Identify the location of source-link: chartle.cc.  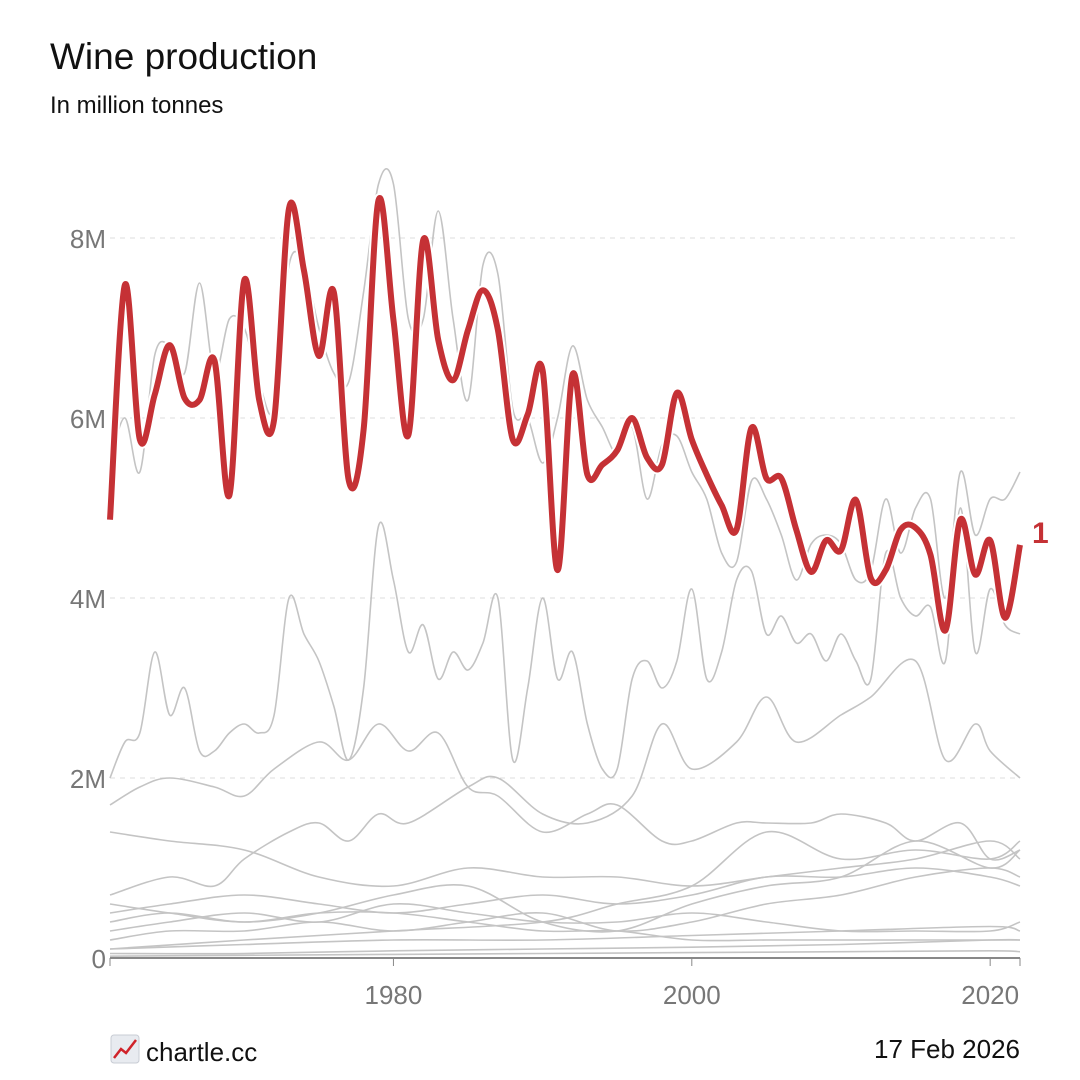
(202, 1052).